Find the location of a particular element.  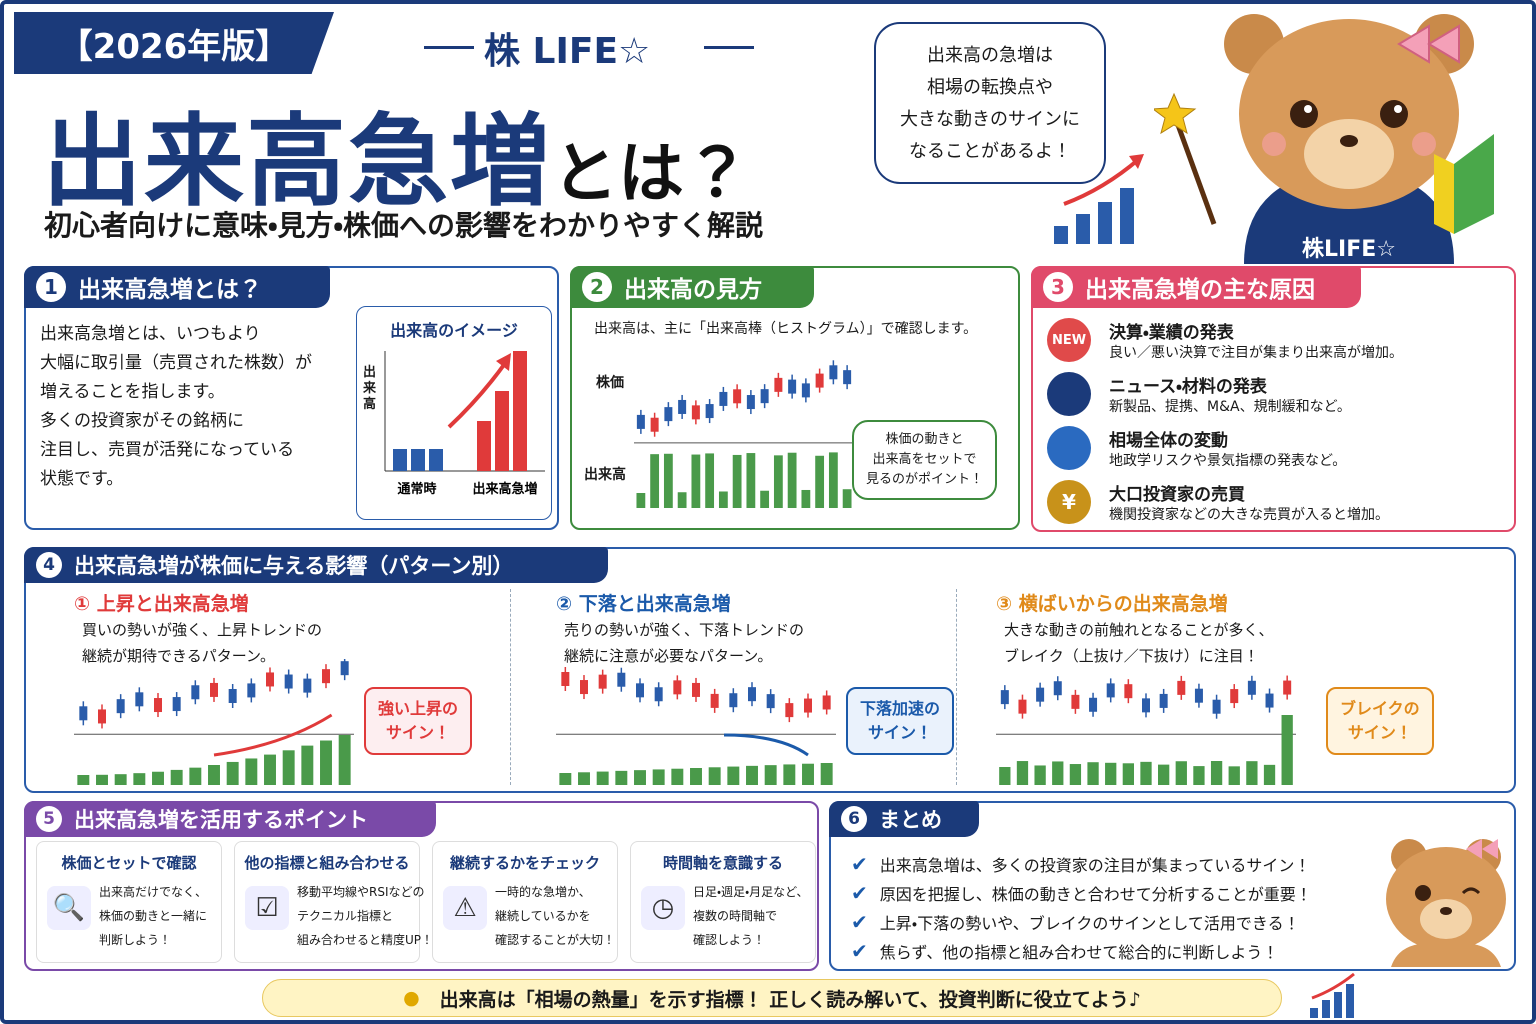

summary-text: 上昇・下落の勢いや、ブレイクのサインとして活用できる！ is located at coordinates (1089, 923).